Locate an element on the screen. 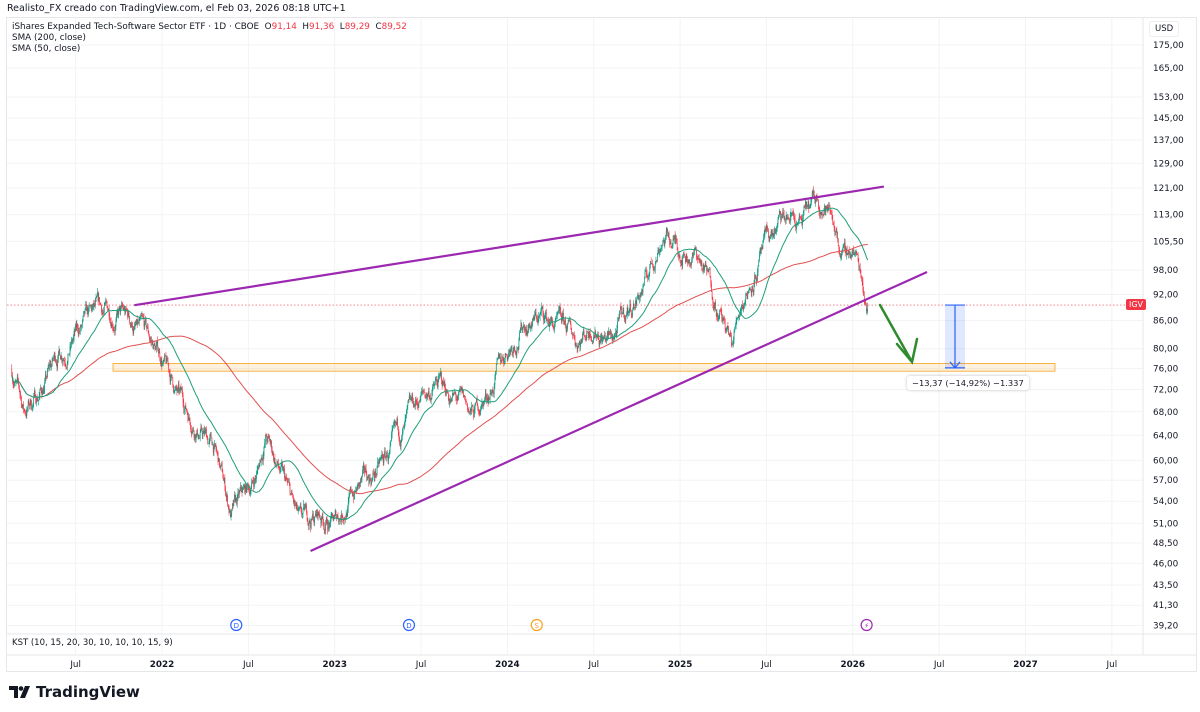  high-value: 91,36 is located at coordinates (322, 27).